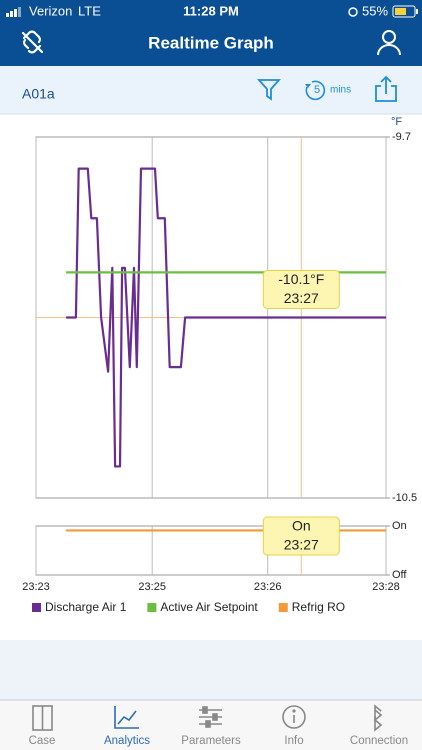 The width and height of the screenshot is (422, 750). I want to click on screen-title: Realtime Graph, so click(211, 42).